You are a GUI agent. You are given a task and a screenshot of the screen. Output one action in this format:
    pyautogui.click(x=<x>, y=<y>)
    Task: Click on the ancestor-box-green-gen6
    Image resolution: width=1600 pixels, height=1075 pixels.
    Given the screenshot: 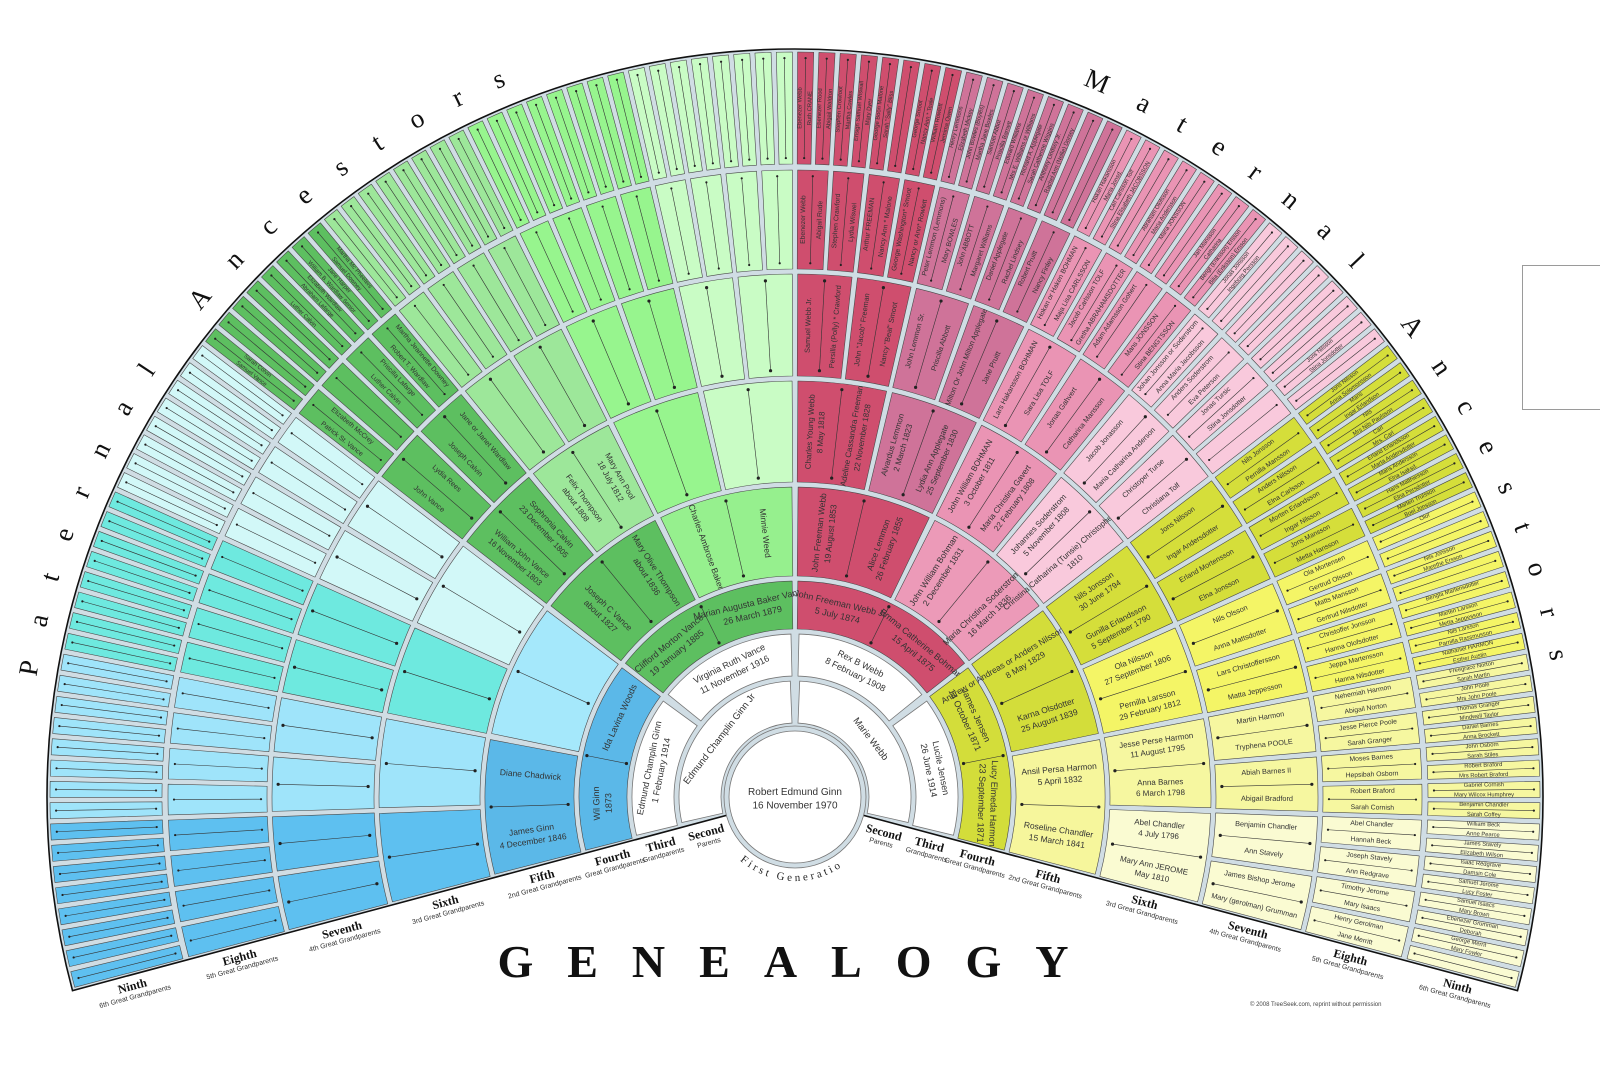 What is the action you would take?
    pyautogui.click(x=594, y=488)
    